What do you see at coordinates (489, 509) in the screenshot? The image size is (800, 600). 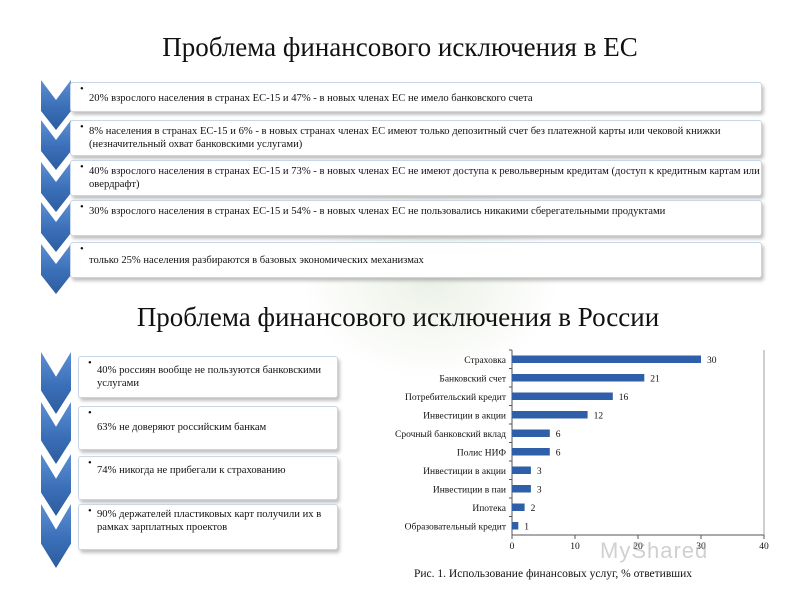 I see `category-label: Ипотека` at bounding box center [489, 509].